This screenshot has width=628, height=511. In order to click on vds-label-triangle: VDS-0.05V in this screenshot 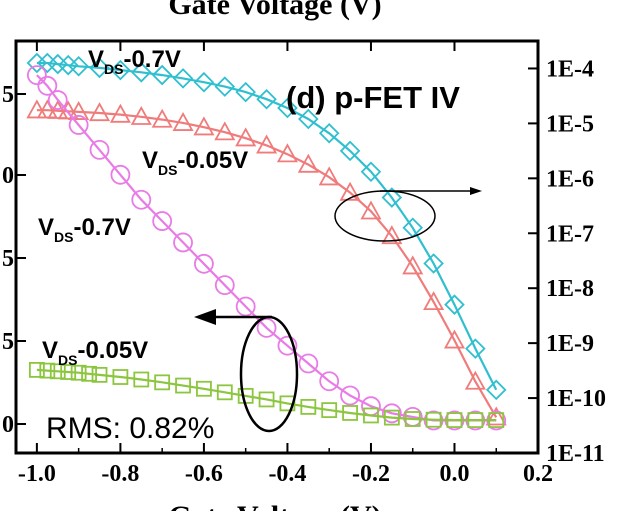, I will do `click(195, 162)`.